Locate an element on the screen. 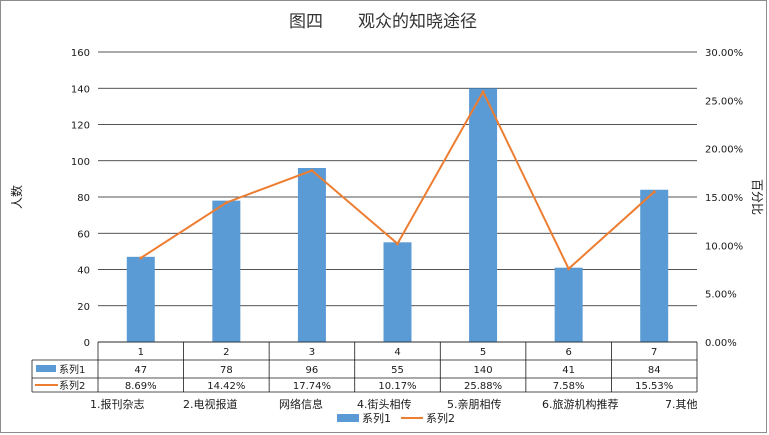  chart-title-right: 观众的知晓途径 is located at coordinates (417, 22).